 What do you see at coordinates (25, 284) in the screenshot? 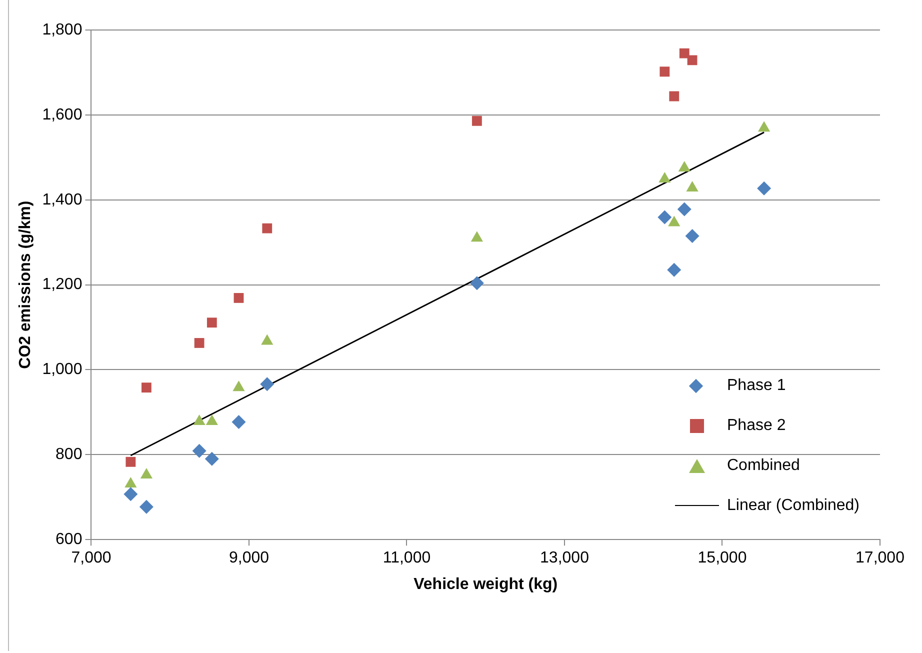
I see `y-axis-title: CO2 emissions (g/km)` at bounding box center [25, 284].